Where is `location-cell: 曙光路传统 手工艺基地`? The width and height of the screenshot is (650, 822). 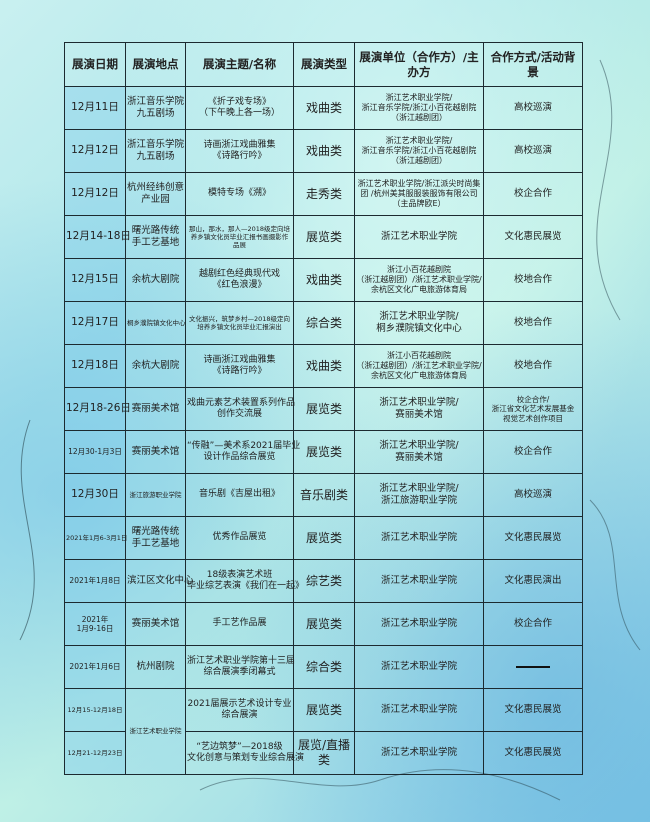 location-cell: 曙光路传统 手工艺基地 is located at coordinates (155, 538).